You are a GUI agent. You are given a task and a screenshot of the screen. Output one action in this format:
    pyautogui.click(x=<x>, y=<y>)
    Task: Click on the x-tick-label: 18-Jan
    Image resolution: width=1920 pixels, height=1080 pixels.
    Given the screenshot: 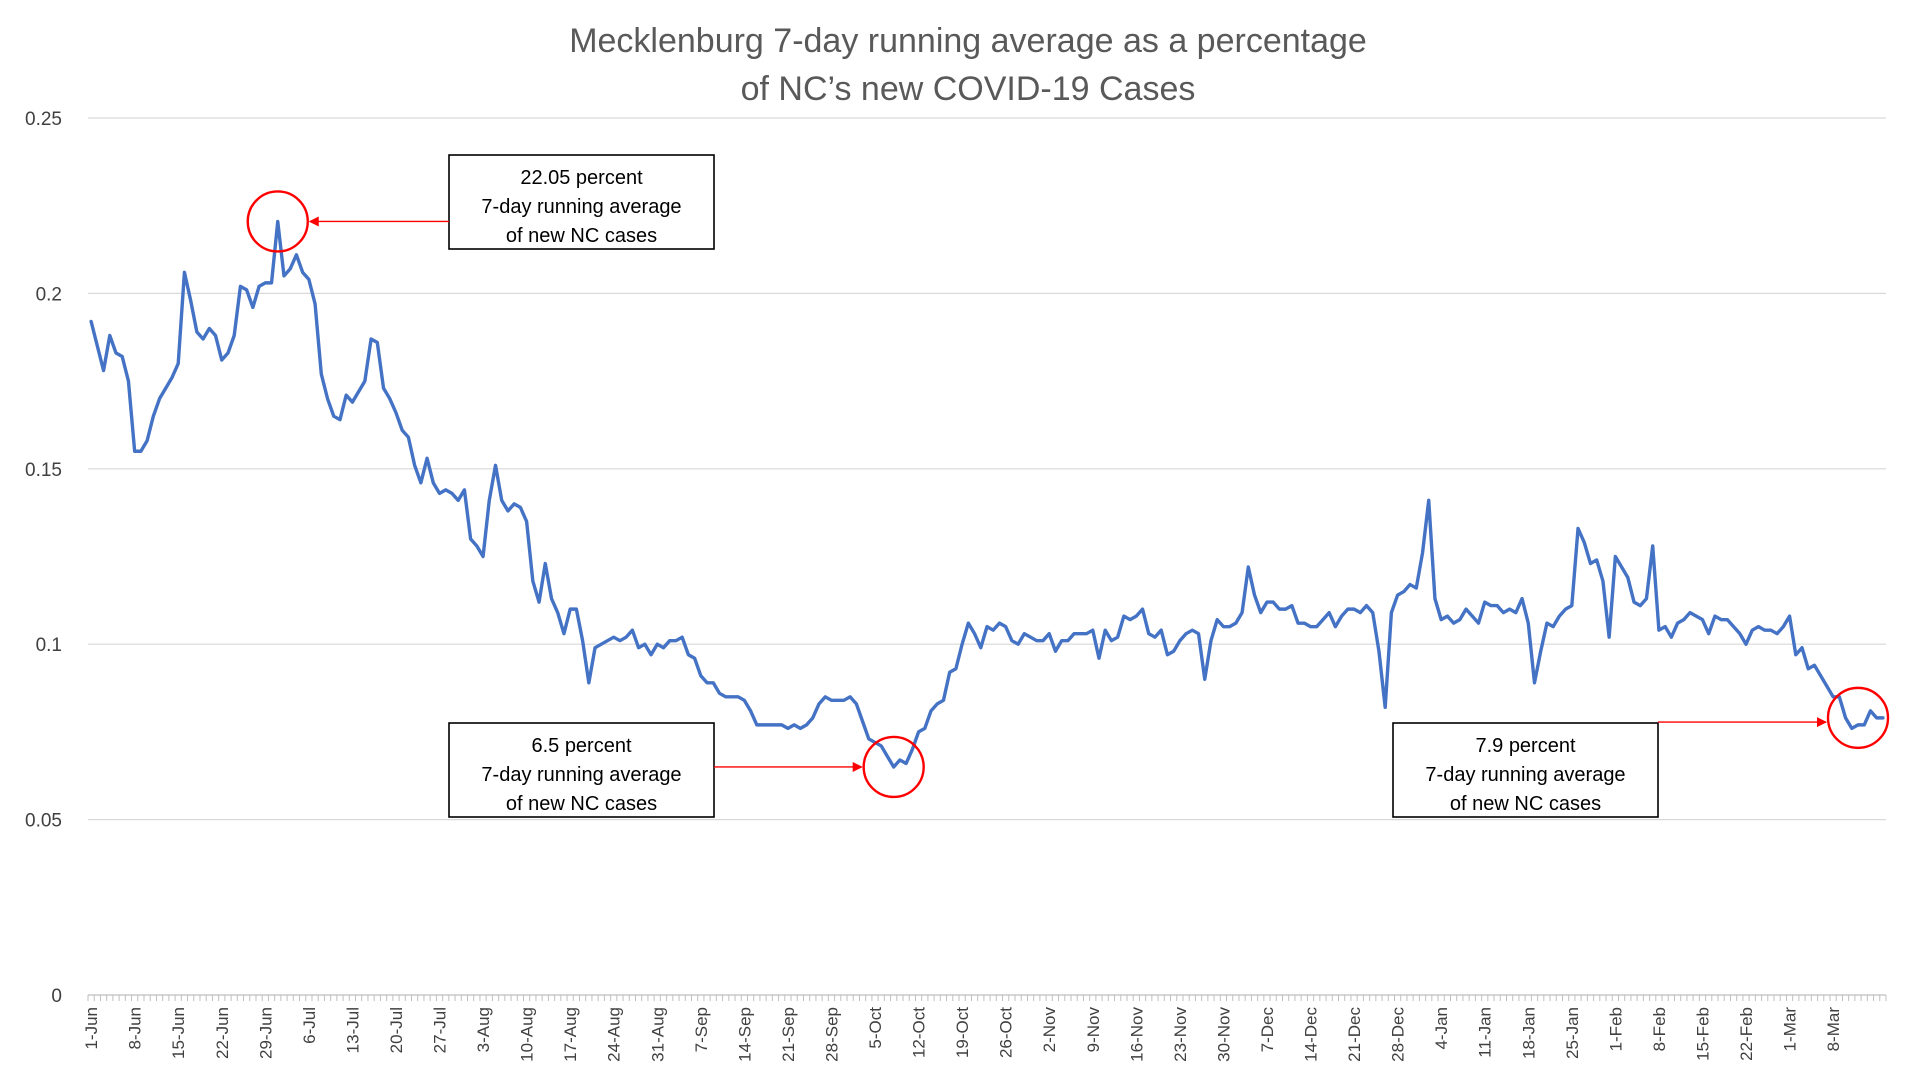 What is the action you would take?
    pyautogui.click(x=1528, y=1033)
    